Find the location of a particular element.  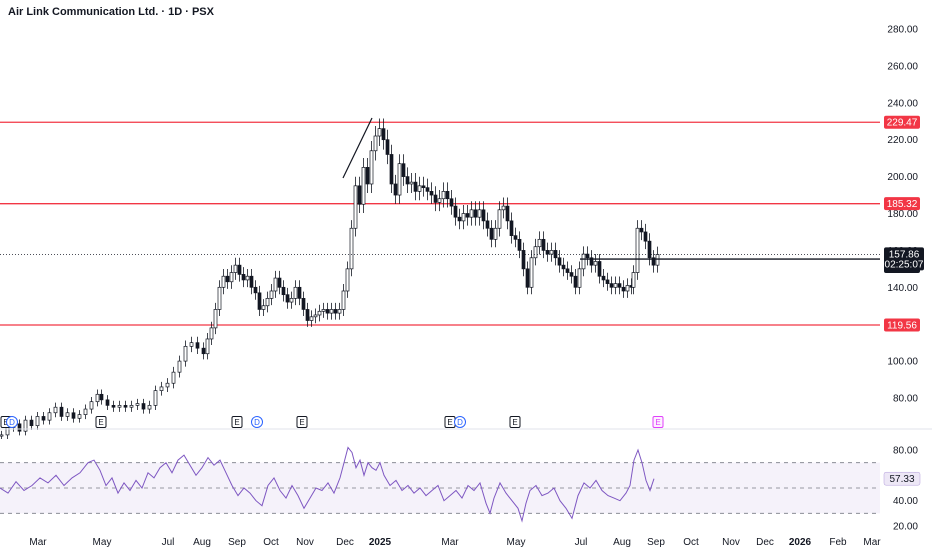

last-price-tag is located at coordinates (904, 259).